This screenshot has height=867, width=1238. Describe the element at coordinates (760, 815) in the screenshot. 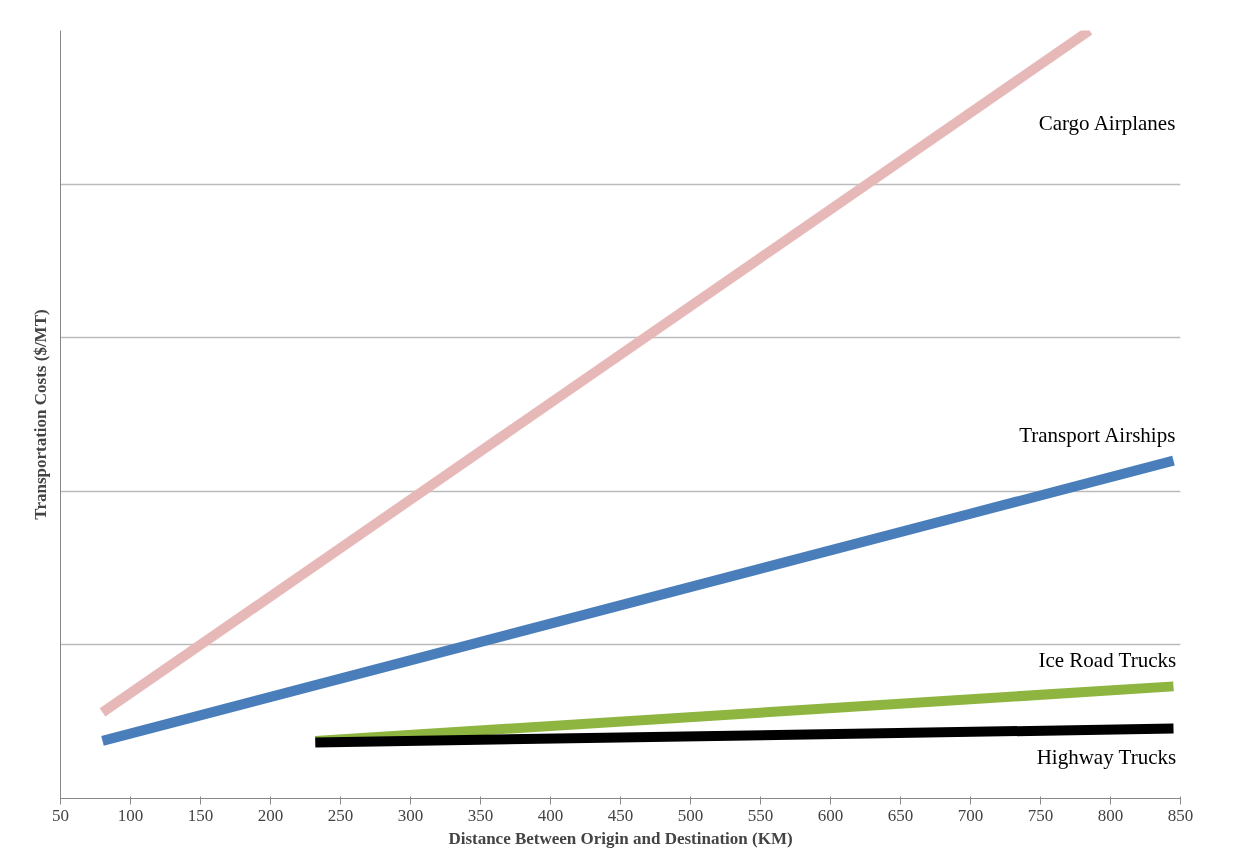

I see `x-tick-label: 550` at that location.